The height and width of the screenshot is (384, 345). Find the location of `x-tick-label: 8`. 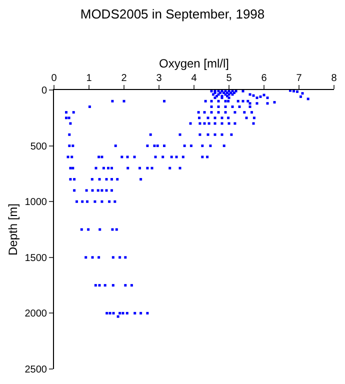

x-tick-label: 8 is located at coordinates (334, 78).